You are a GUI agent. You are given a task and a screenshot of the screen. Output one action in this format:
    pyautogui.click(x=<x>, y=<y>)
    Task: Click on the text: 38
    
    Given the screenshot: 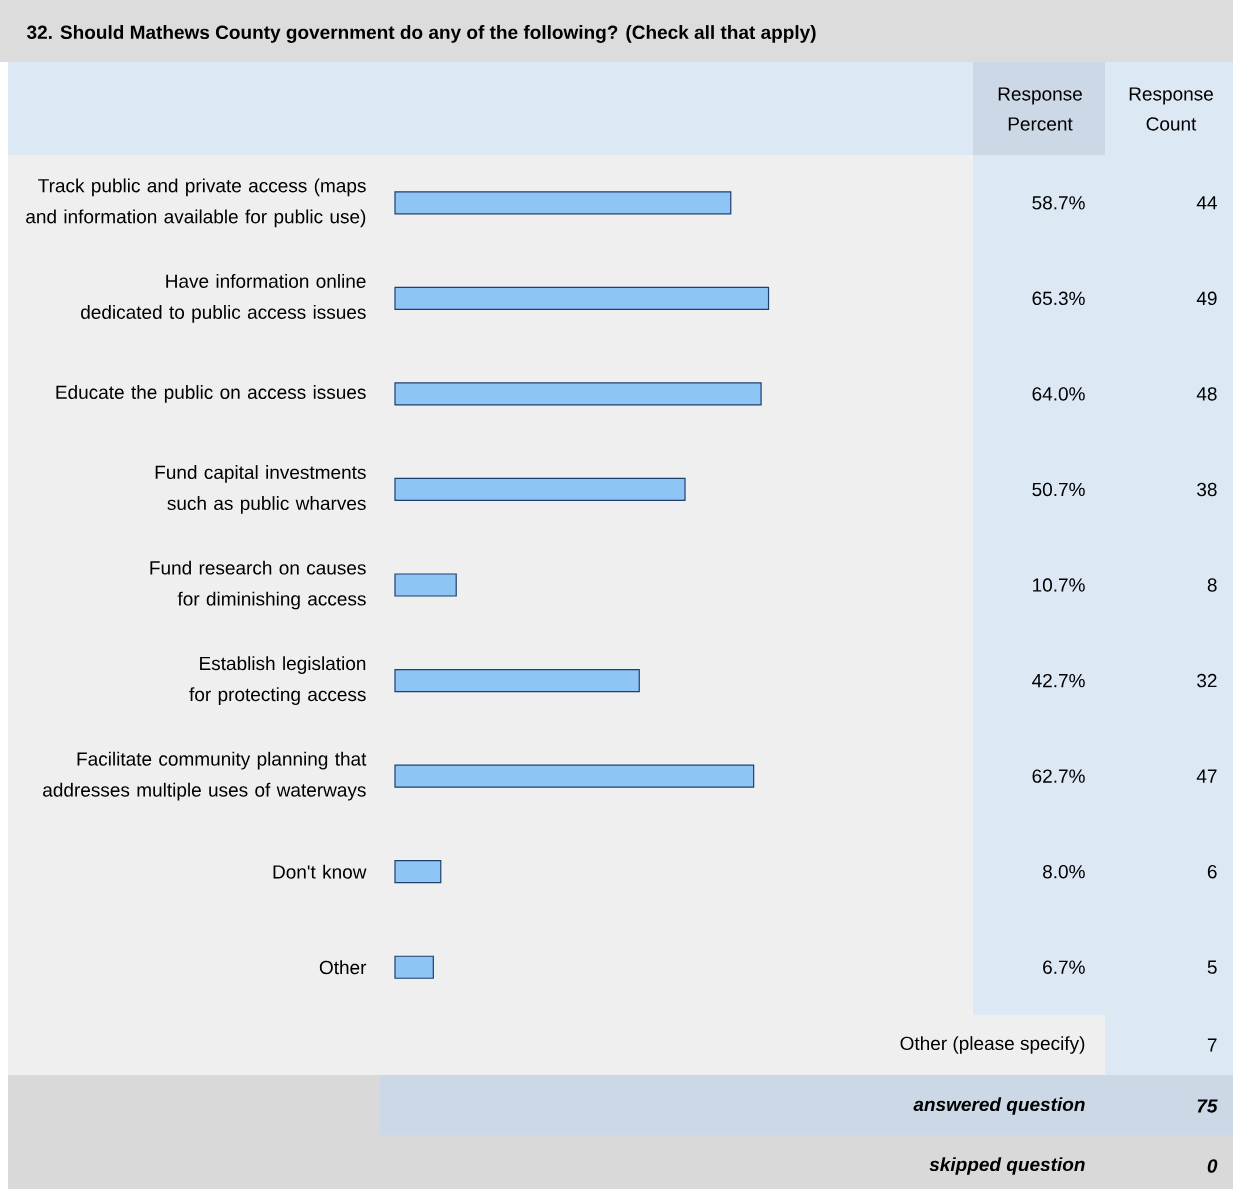 What is the action you would take?
    pyautogui.click(x=1207, y=489)
    